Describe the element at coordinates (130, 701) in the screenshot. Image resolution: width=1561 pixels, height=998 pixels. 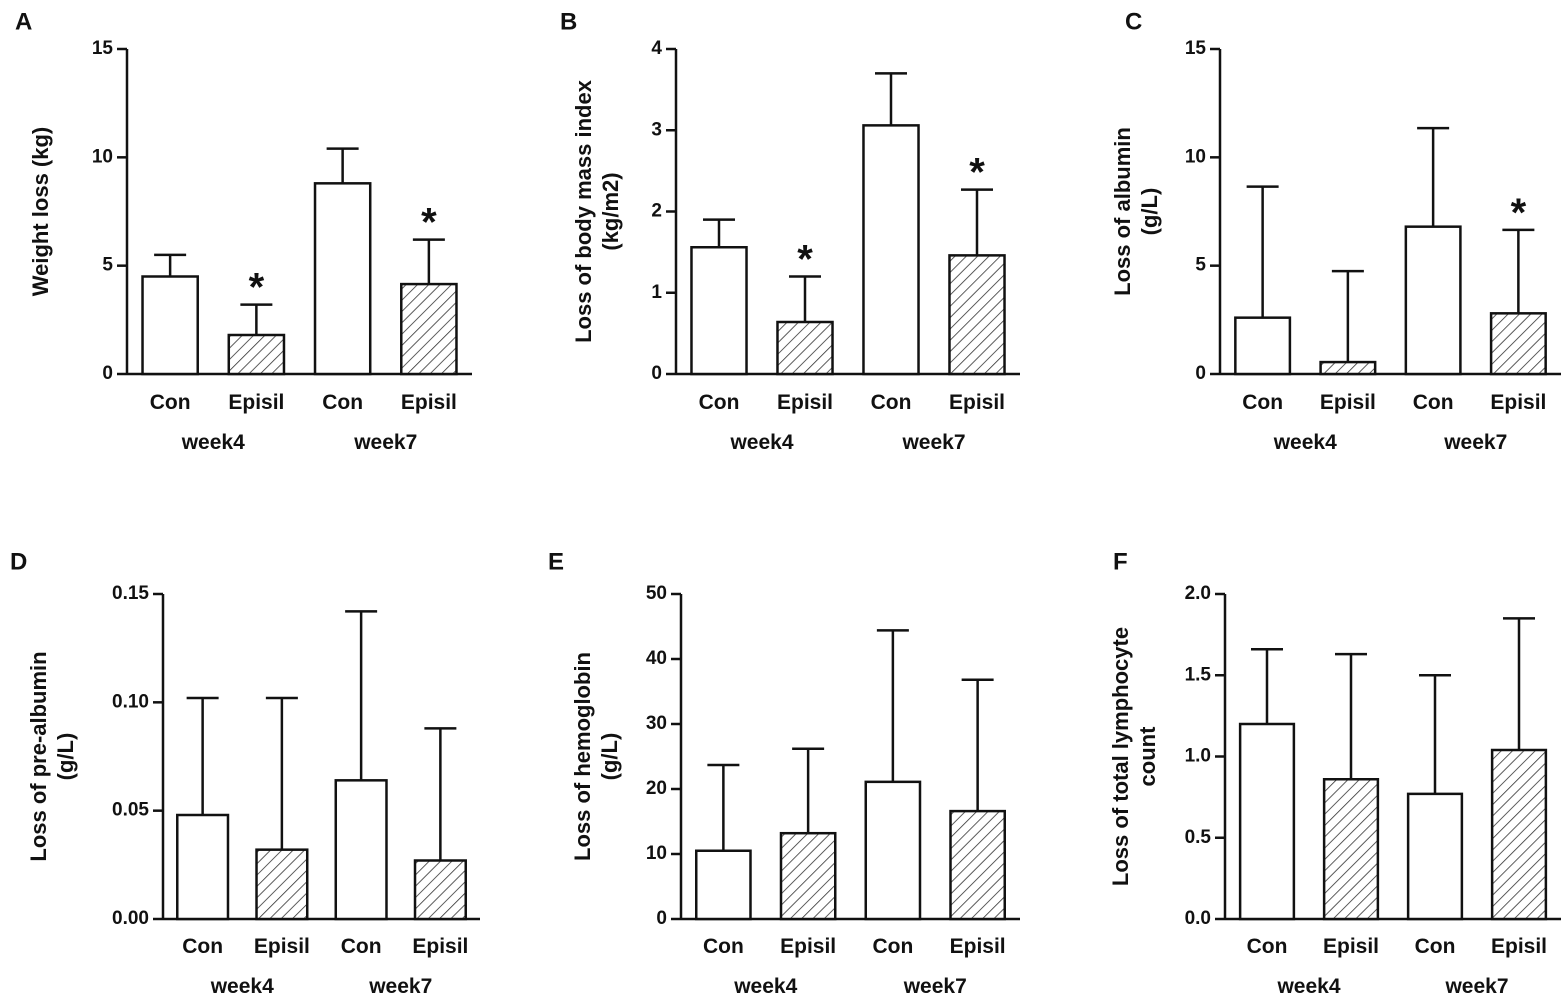
I see `y-tick-label: 0.10` at that location.